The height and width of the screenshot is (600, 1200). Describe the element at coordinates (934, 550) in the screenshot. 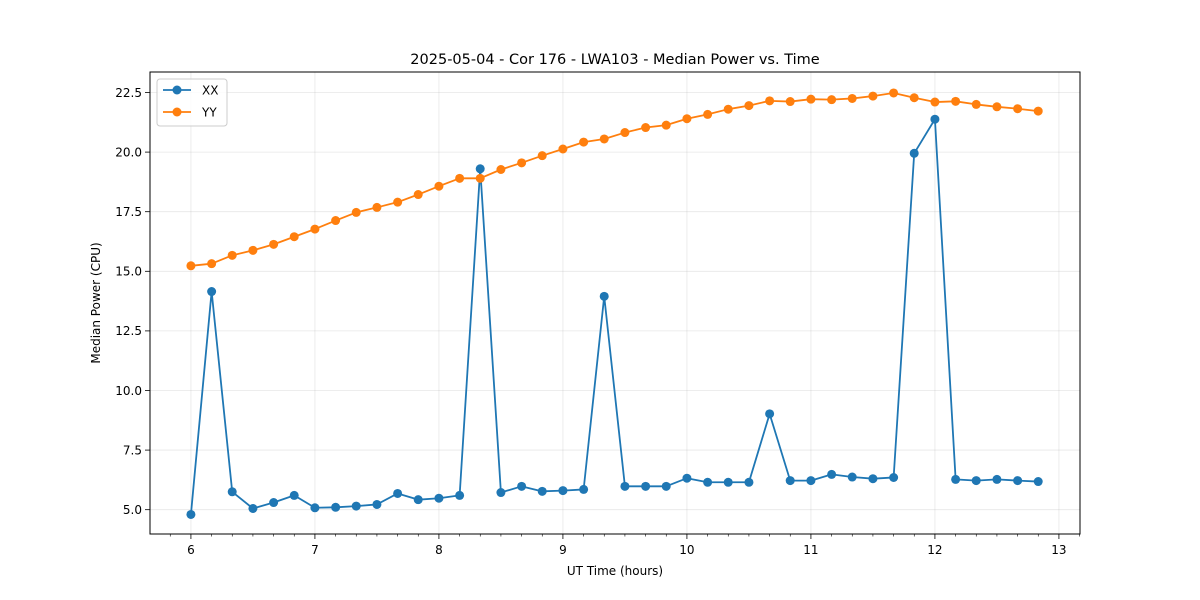

I see `x-tick-label: 12` at that location.